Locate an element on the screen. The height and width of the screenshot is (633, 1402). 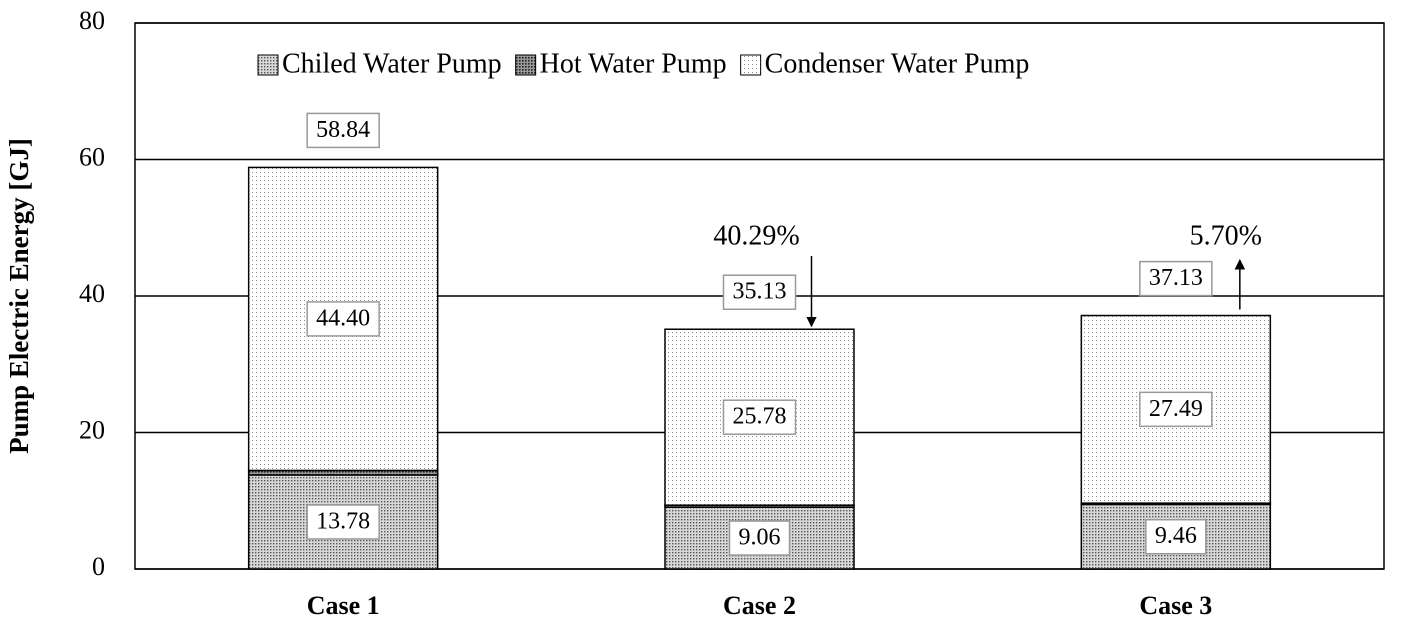
y-axis-label: Pump Electric Energy [GJ] is located at coordinates (19, 296).